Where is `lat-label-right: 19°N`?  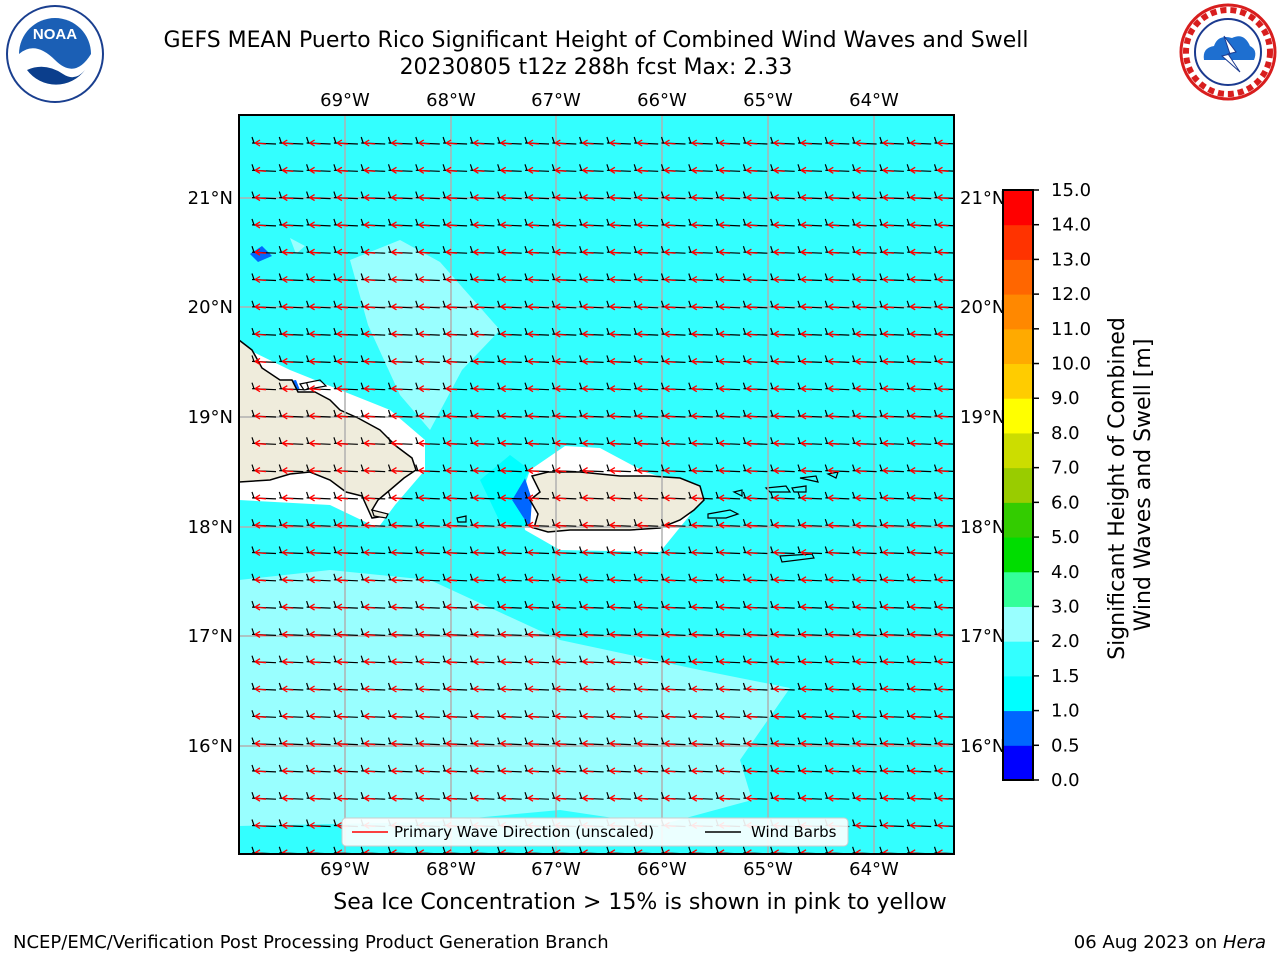 lat-label-right: 19°N is located at coordinates (982, 417).